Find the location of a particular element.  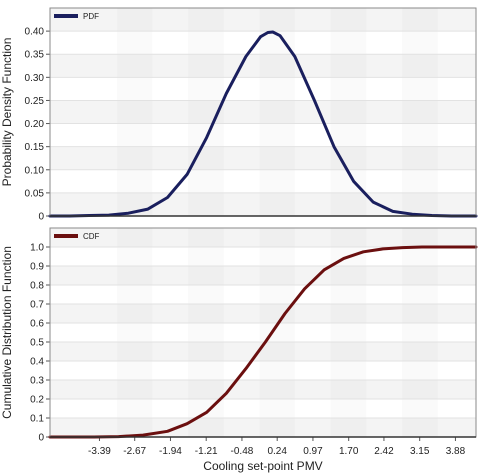

y-tick-label: 0.2 is located at coordinates (37, 400).